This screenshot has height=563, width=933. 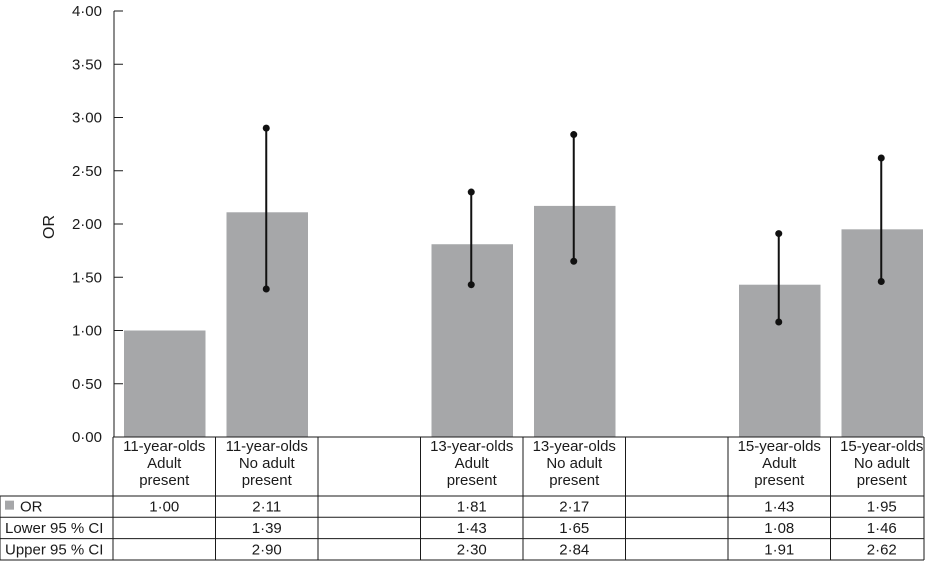 I want to click on table-cell: 2·11, so click(x=266, y=507).